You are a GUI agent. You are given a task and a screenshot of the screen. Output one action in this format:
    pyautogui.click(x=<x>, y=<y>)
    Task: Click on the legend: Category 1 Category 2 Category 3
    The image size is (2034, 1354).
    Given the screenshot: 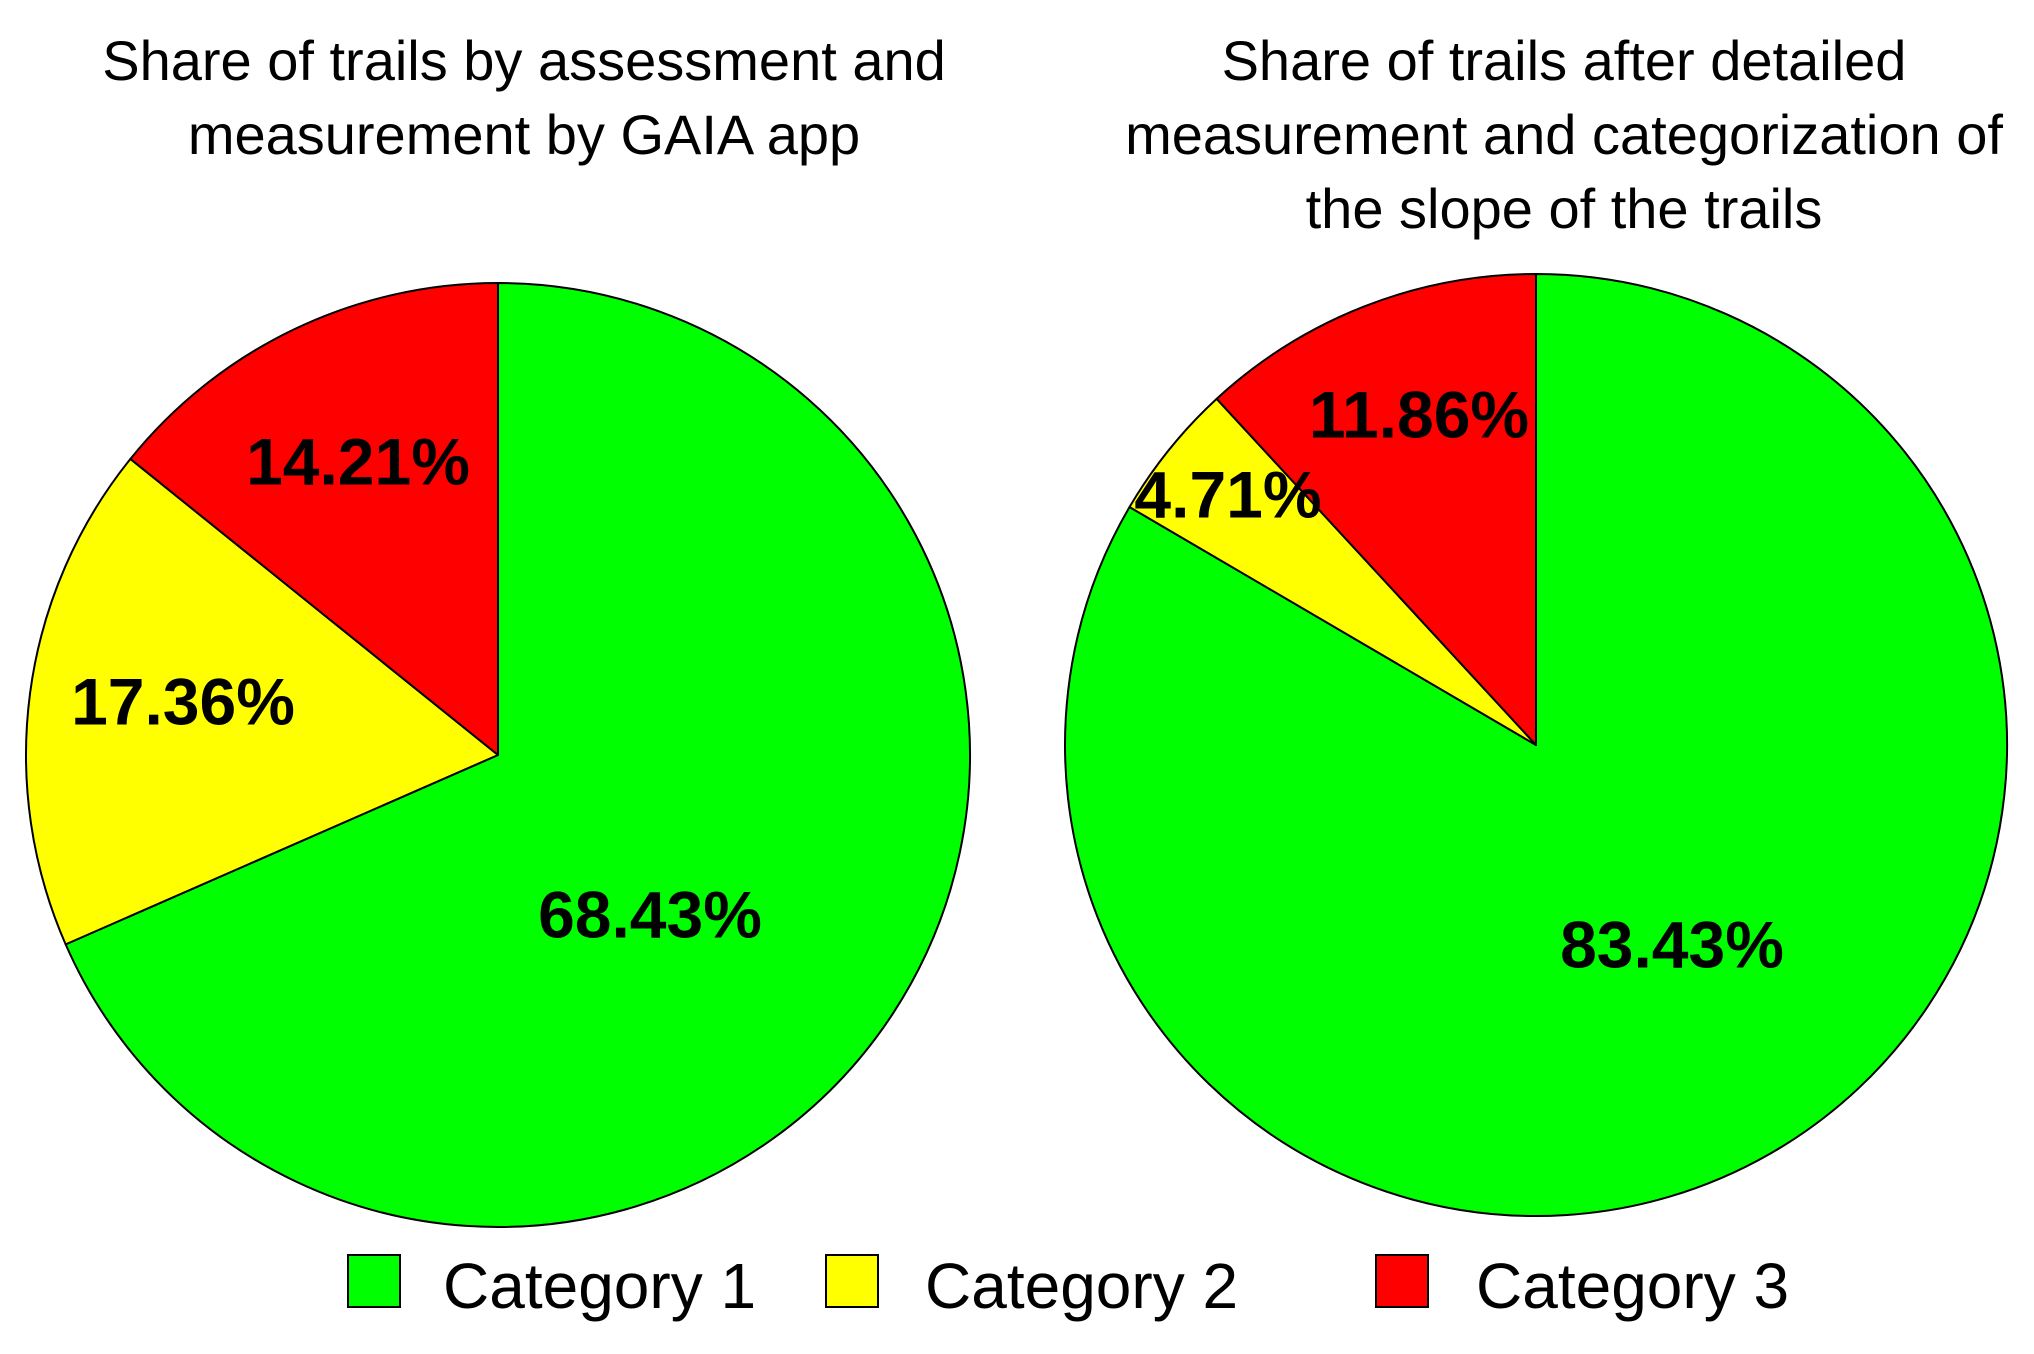 What is the action you would take?
    pyautogui.click(x=1068, y=1286)
    